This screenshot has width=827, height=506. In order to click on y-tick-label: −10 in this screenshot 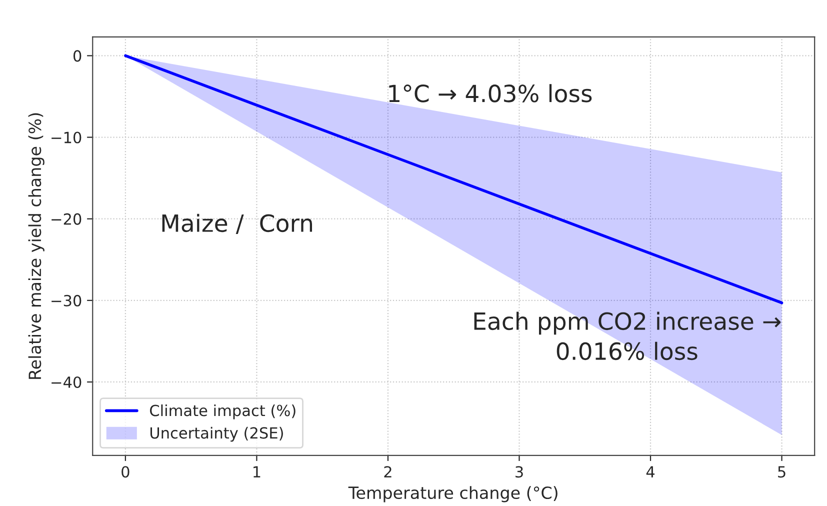, I will do `click(67, 138)`.